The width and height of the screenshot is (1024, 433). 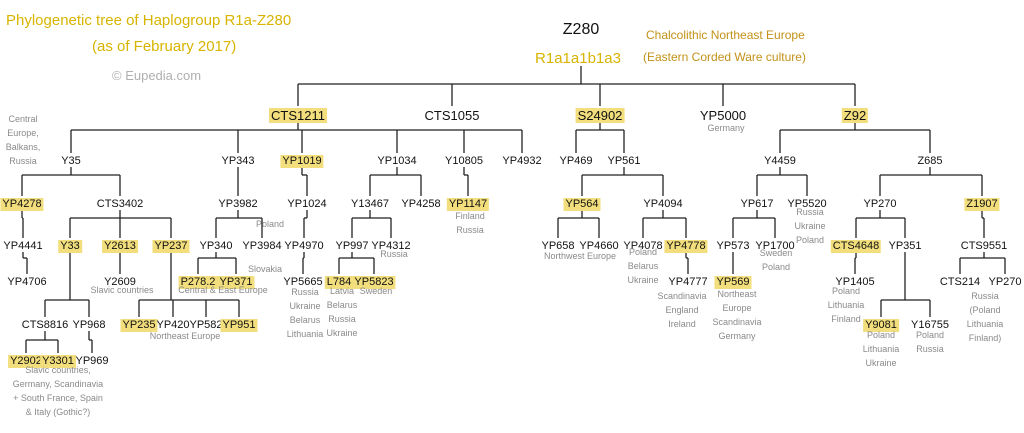 What do you see at coordinates (23, 132) in the screenshot?
I see `geo-line: Europe,` at bounding box center [23, 132].